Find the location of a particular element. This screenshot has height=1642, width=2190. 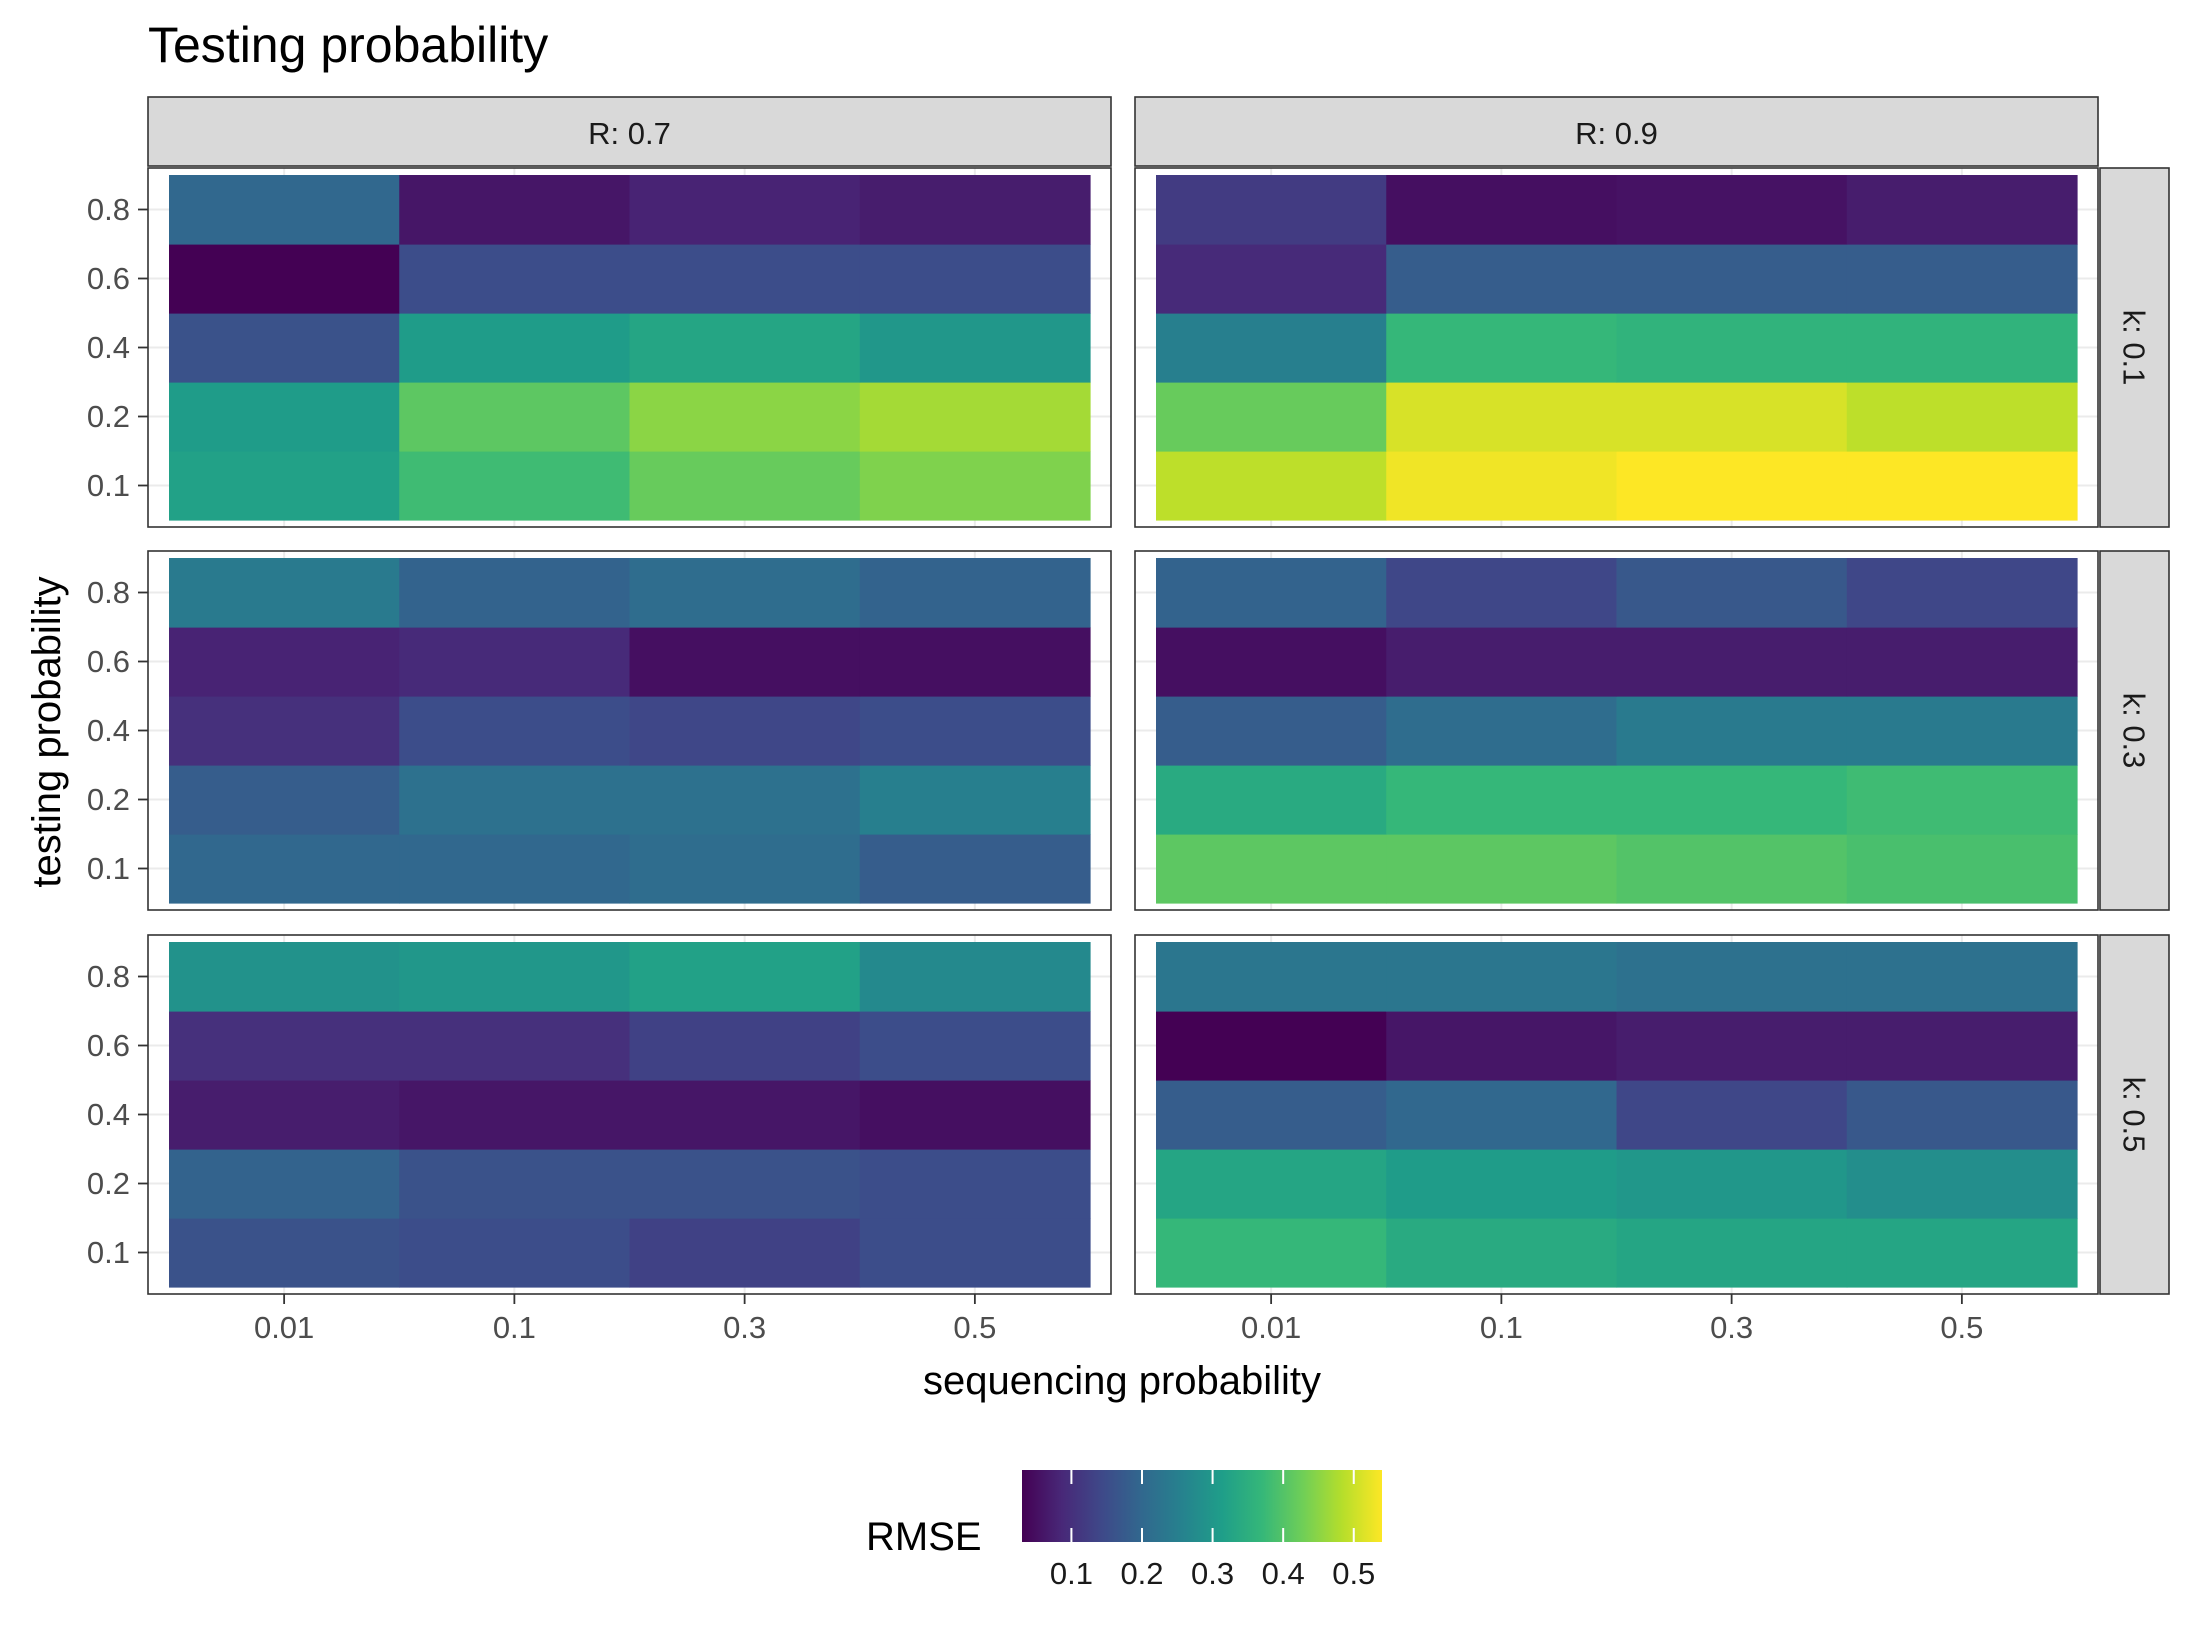

legend-tick-label: 0.1 is located at coordinates (1071, 1573).